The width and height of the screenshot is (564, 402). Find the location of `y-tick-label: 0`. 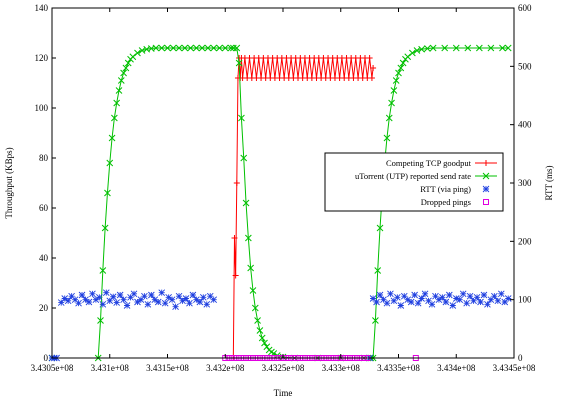

y-tick-label: 0 is located at coordinates (46, 358).